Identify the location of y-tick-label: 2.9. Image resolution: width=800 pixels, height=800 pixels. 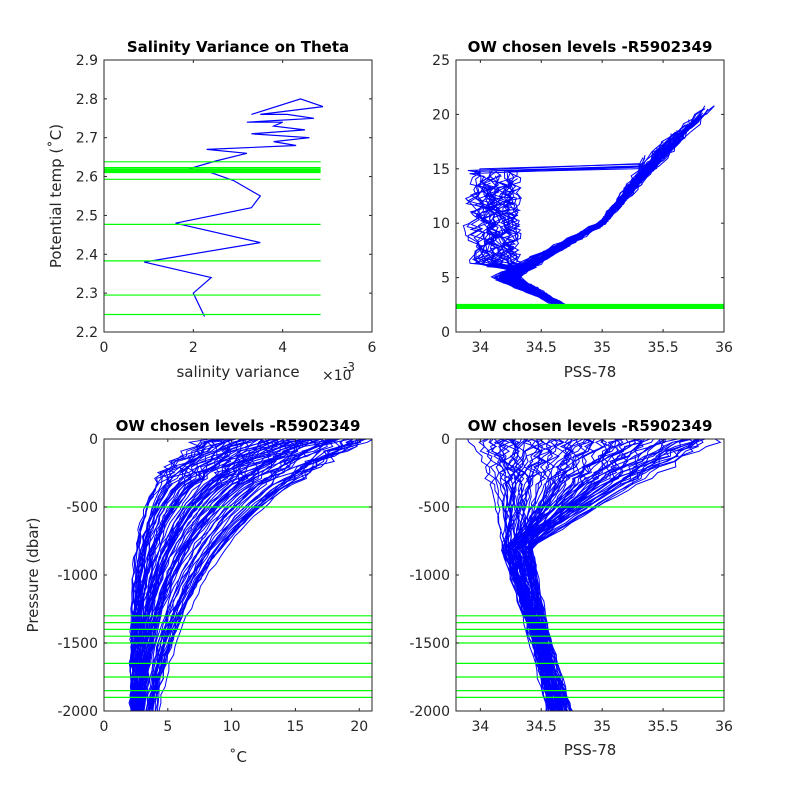
(87, 61).